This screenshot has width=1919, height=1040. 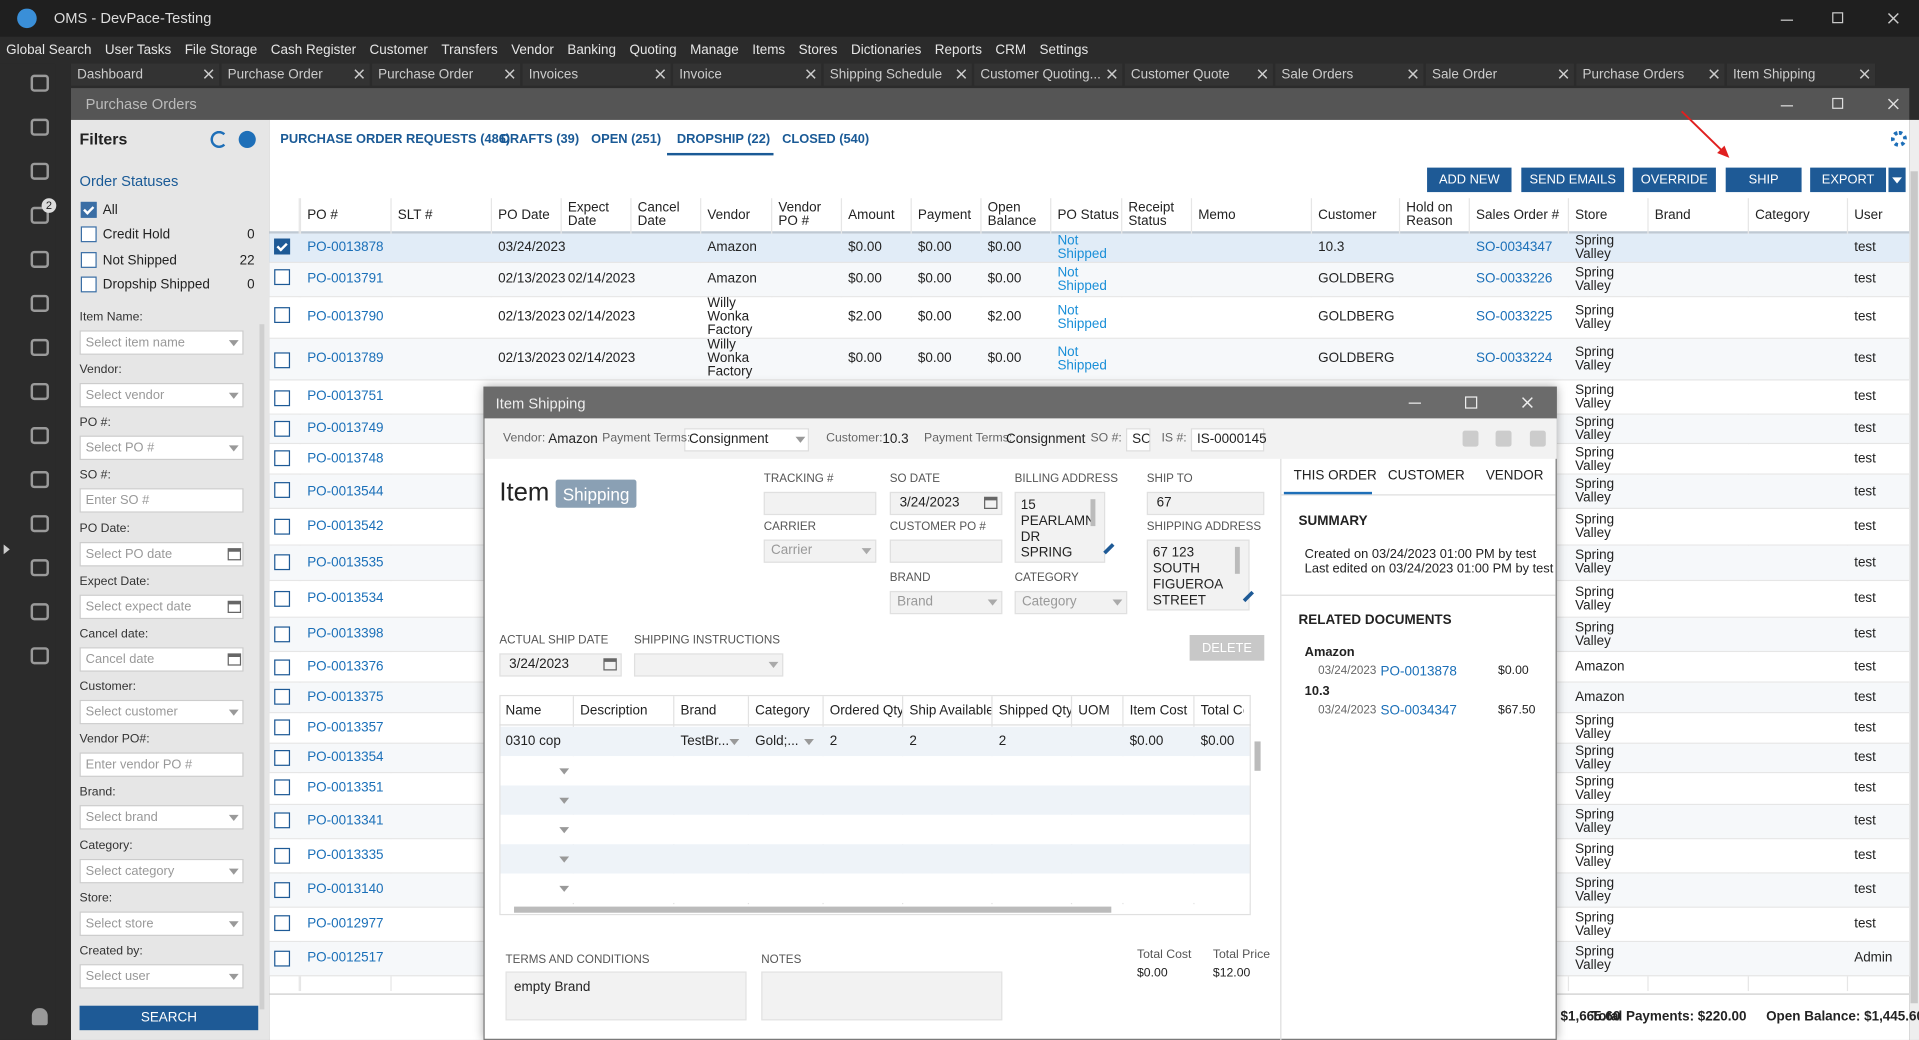 What do you see at coordinates (782, 711) in the screenshot?
I see `grid-column-header: Category` at bounding box center [782, 711].